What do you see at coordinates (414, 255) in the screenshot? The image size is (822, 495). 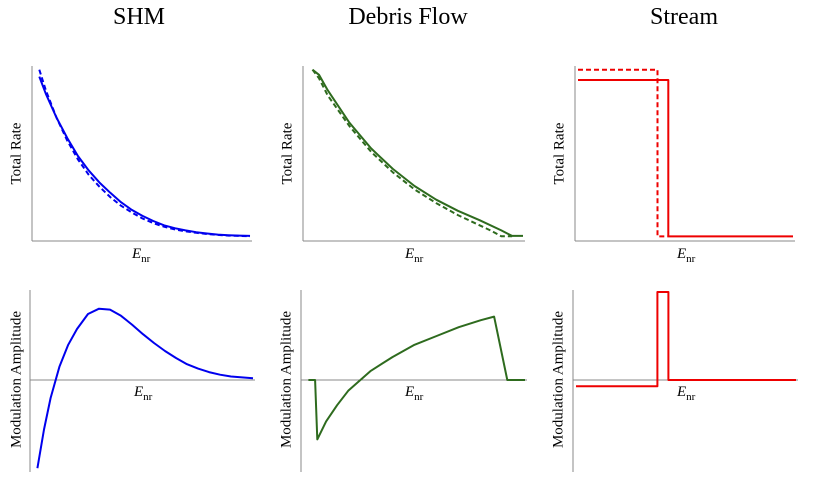 I see `xlabel-debris-total-rate: Enr` at bounding box center [414, 255].